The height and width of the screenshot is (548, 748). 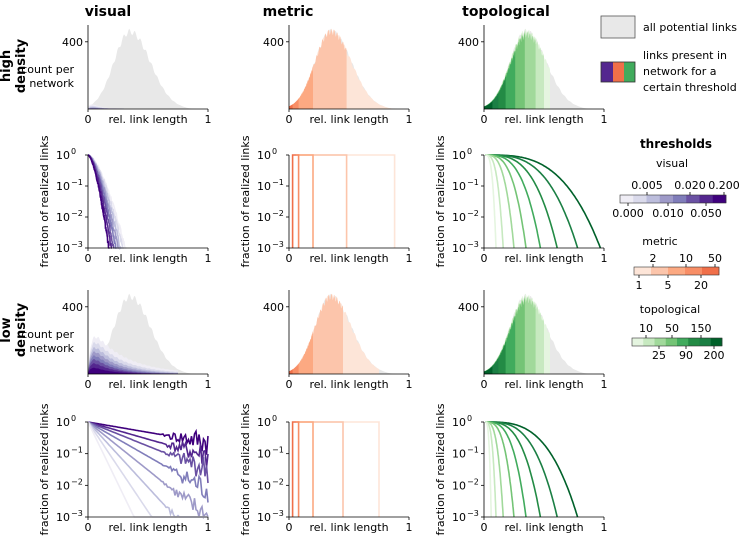 What do you see at coordinates (469, 151) in the screenshot?
I see `y-tick-exponent: 0` at bounding box center [469, 151].